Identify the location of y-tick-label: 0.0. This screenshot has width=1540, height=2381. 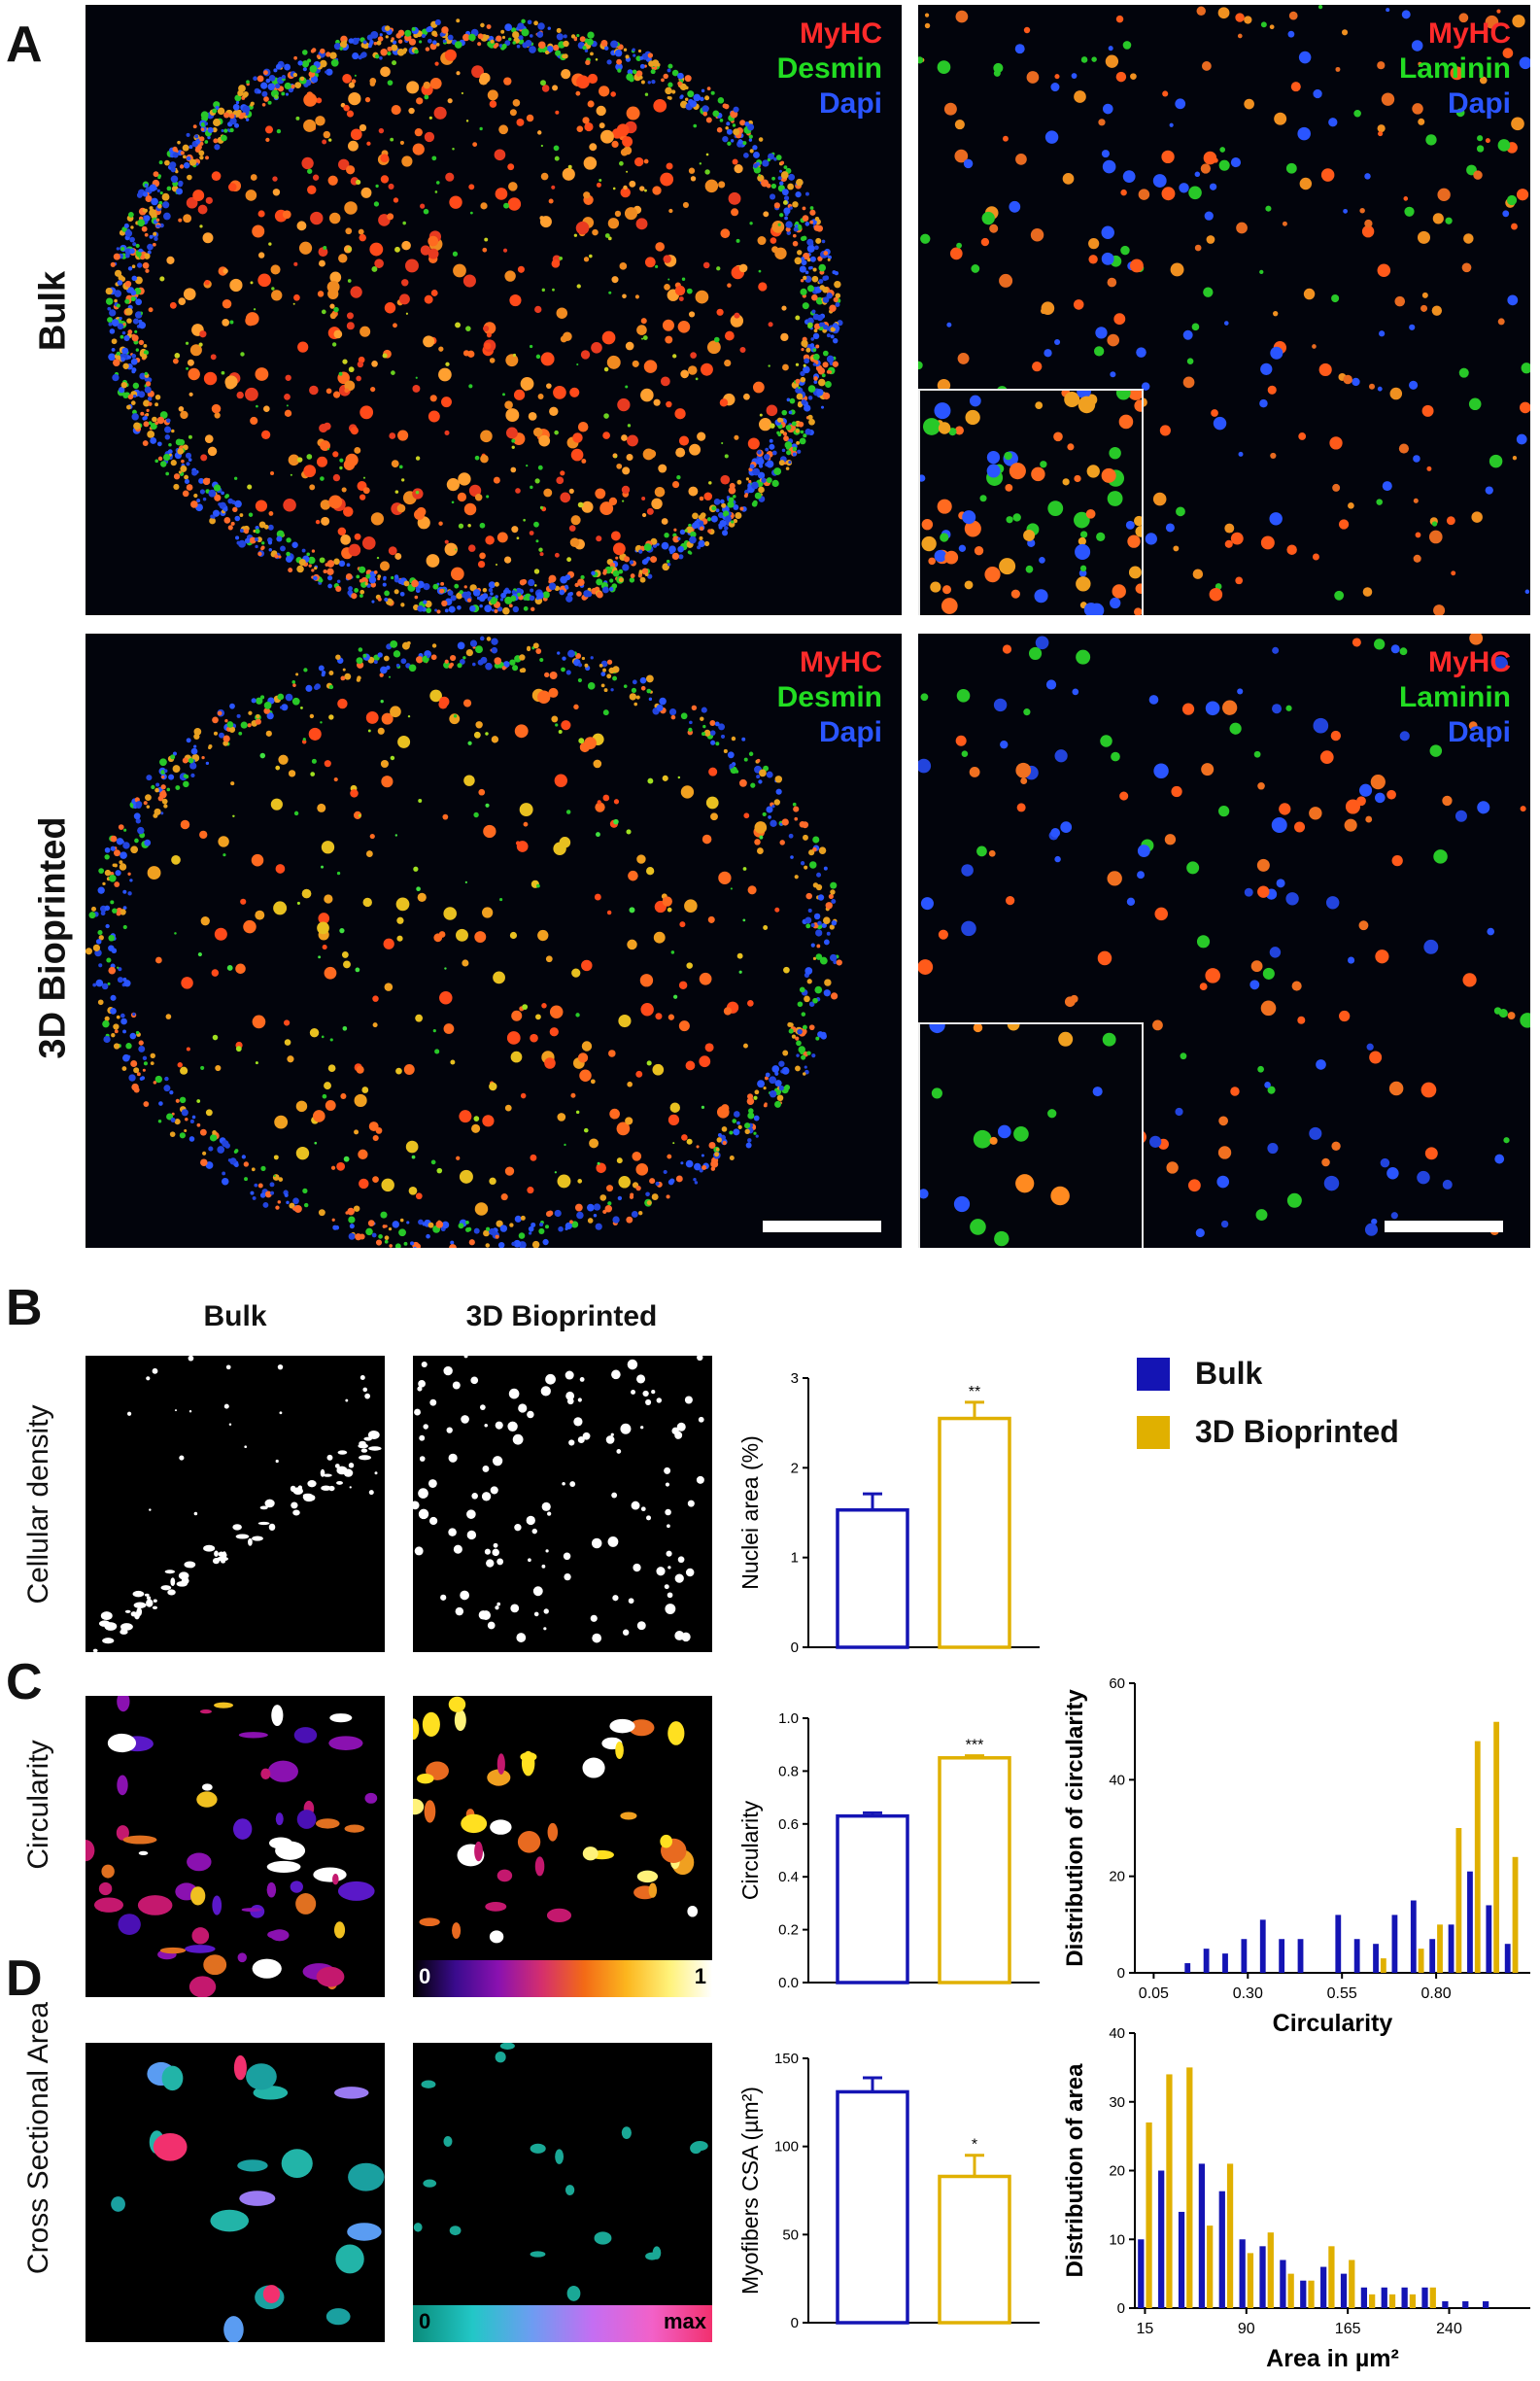
(788, 1983).